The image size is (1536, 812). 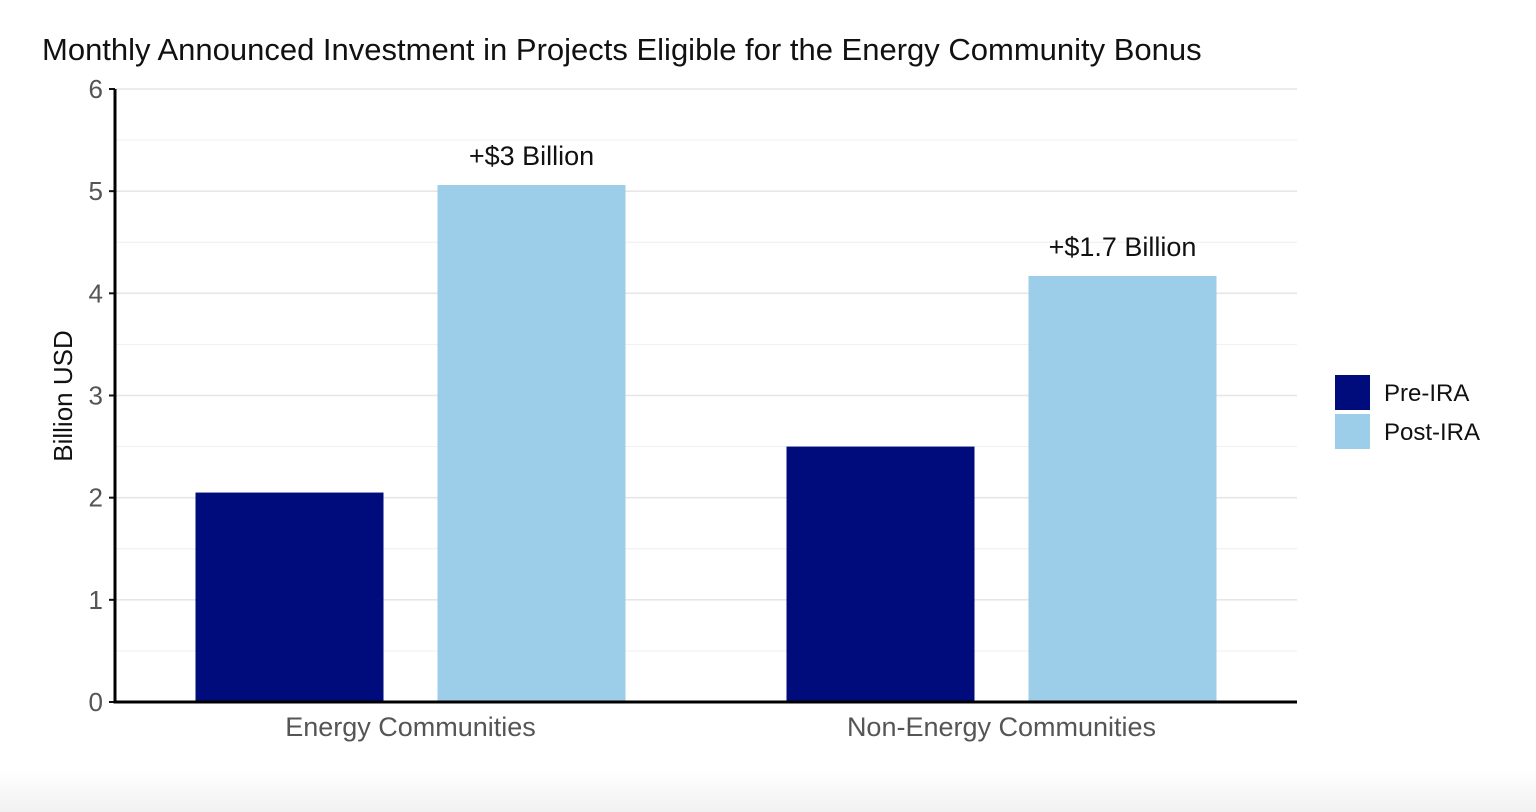 What do you see at coordinates (96, 498) in the screenshot?
I see `y-tick-label: 2` at bounding box center [96, 498].